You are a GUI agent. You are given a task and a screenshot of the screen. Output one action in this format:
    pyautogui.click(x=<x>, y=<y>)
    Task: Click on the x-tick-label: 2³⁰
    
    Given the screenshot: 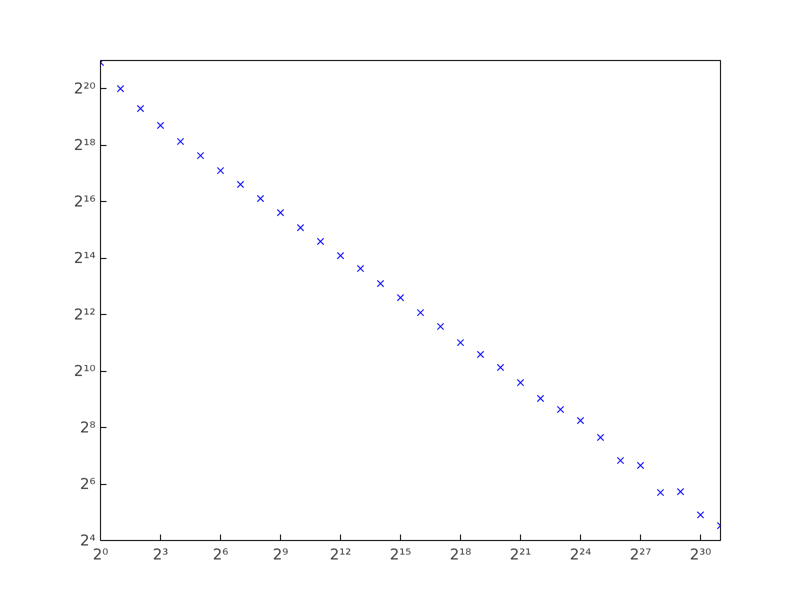 What is the action you would take?
    pyautogui.click(x=701, y=555)
    